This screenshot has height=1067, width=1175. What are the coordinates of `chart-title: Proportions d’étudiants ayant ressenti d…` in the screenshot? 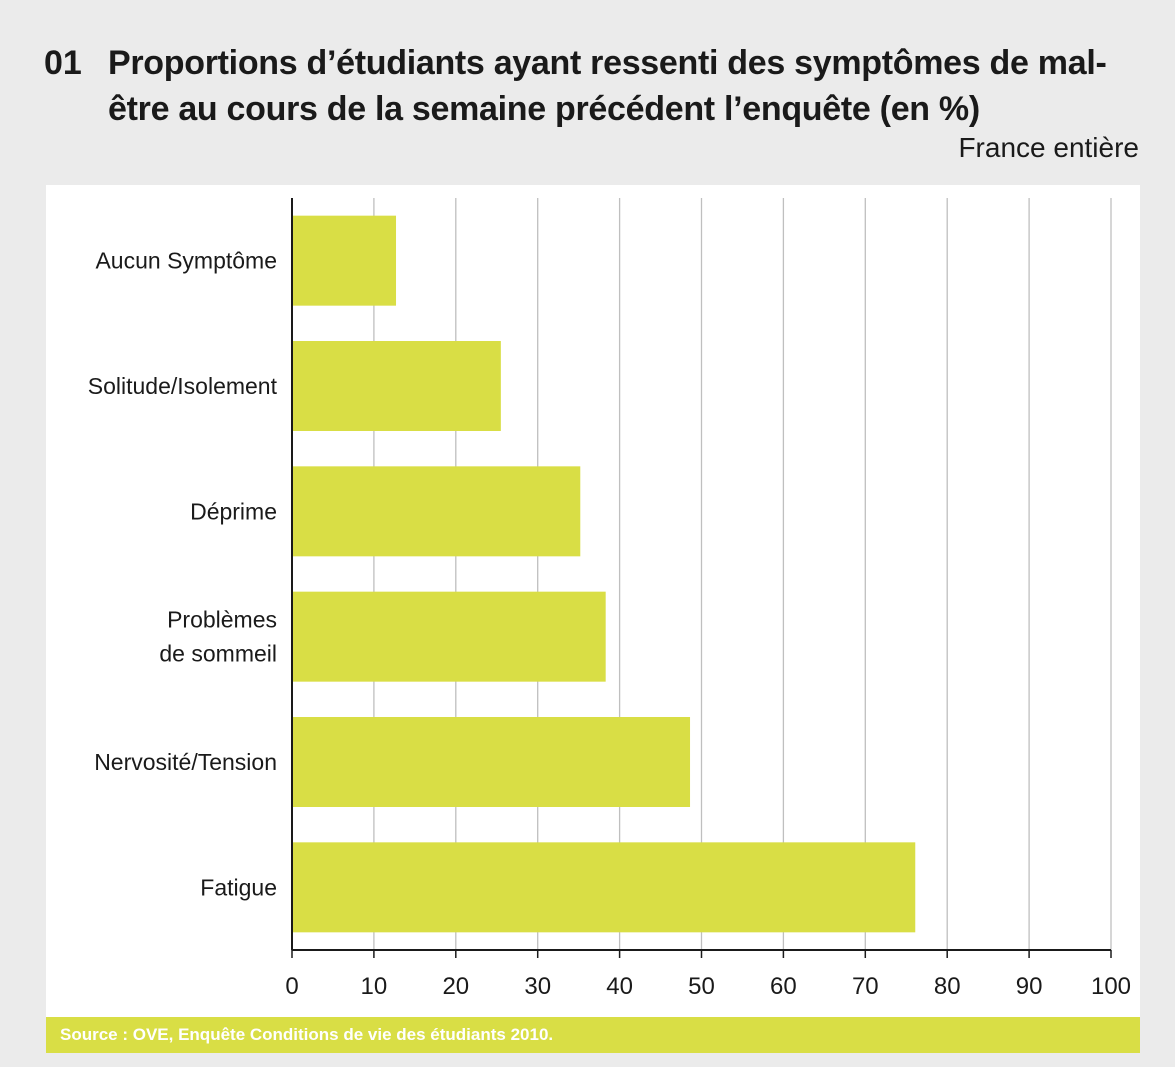 It's located at (607, 86).